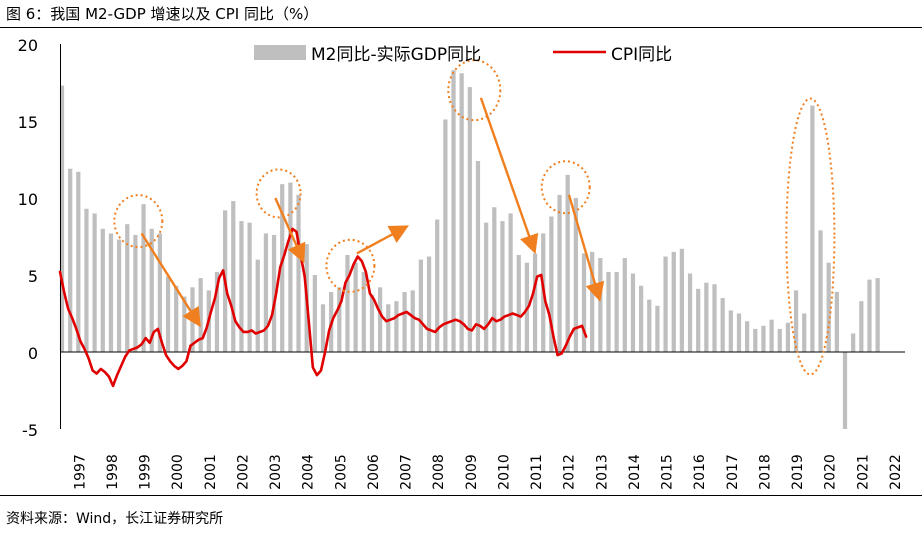 This screenshot has height=538, width=922. I want to click on x-tick-label: 2000, so click(178, 472).